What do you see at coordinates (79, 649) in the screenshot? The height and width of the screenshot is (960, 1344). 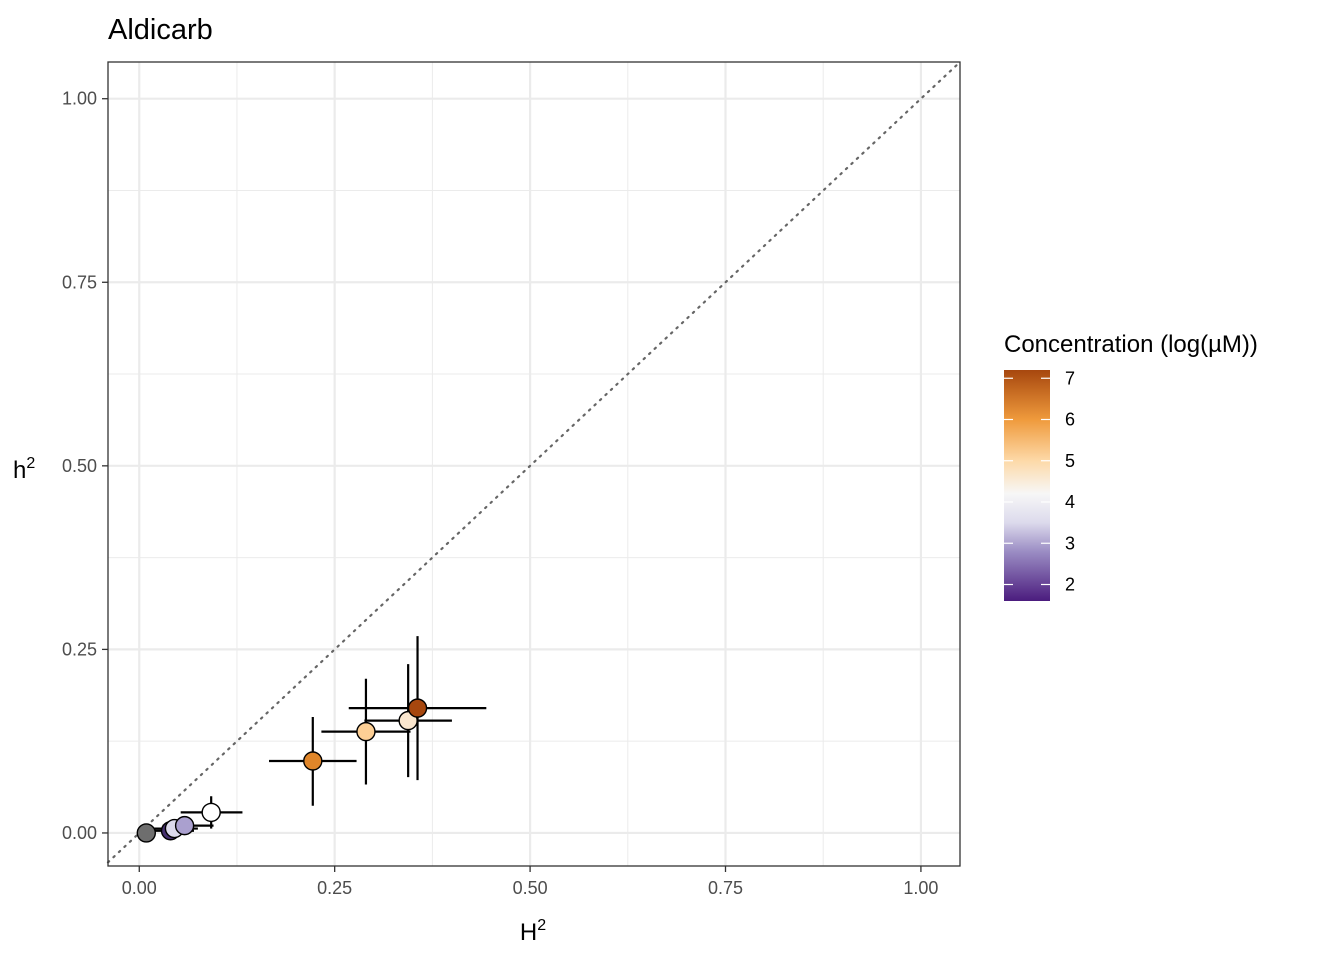 I see `y-tick-label: 0.25` at bounding box center [79, 649].